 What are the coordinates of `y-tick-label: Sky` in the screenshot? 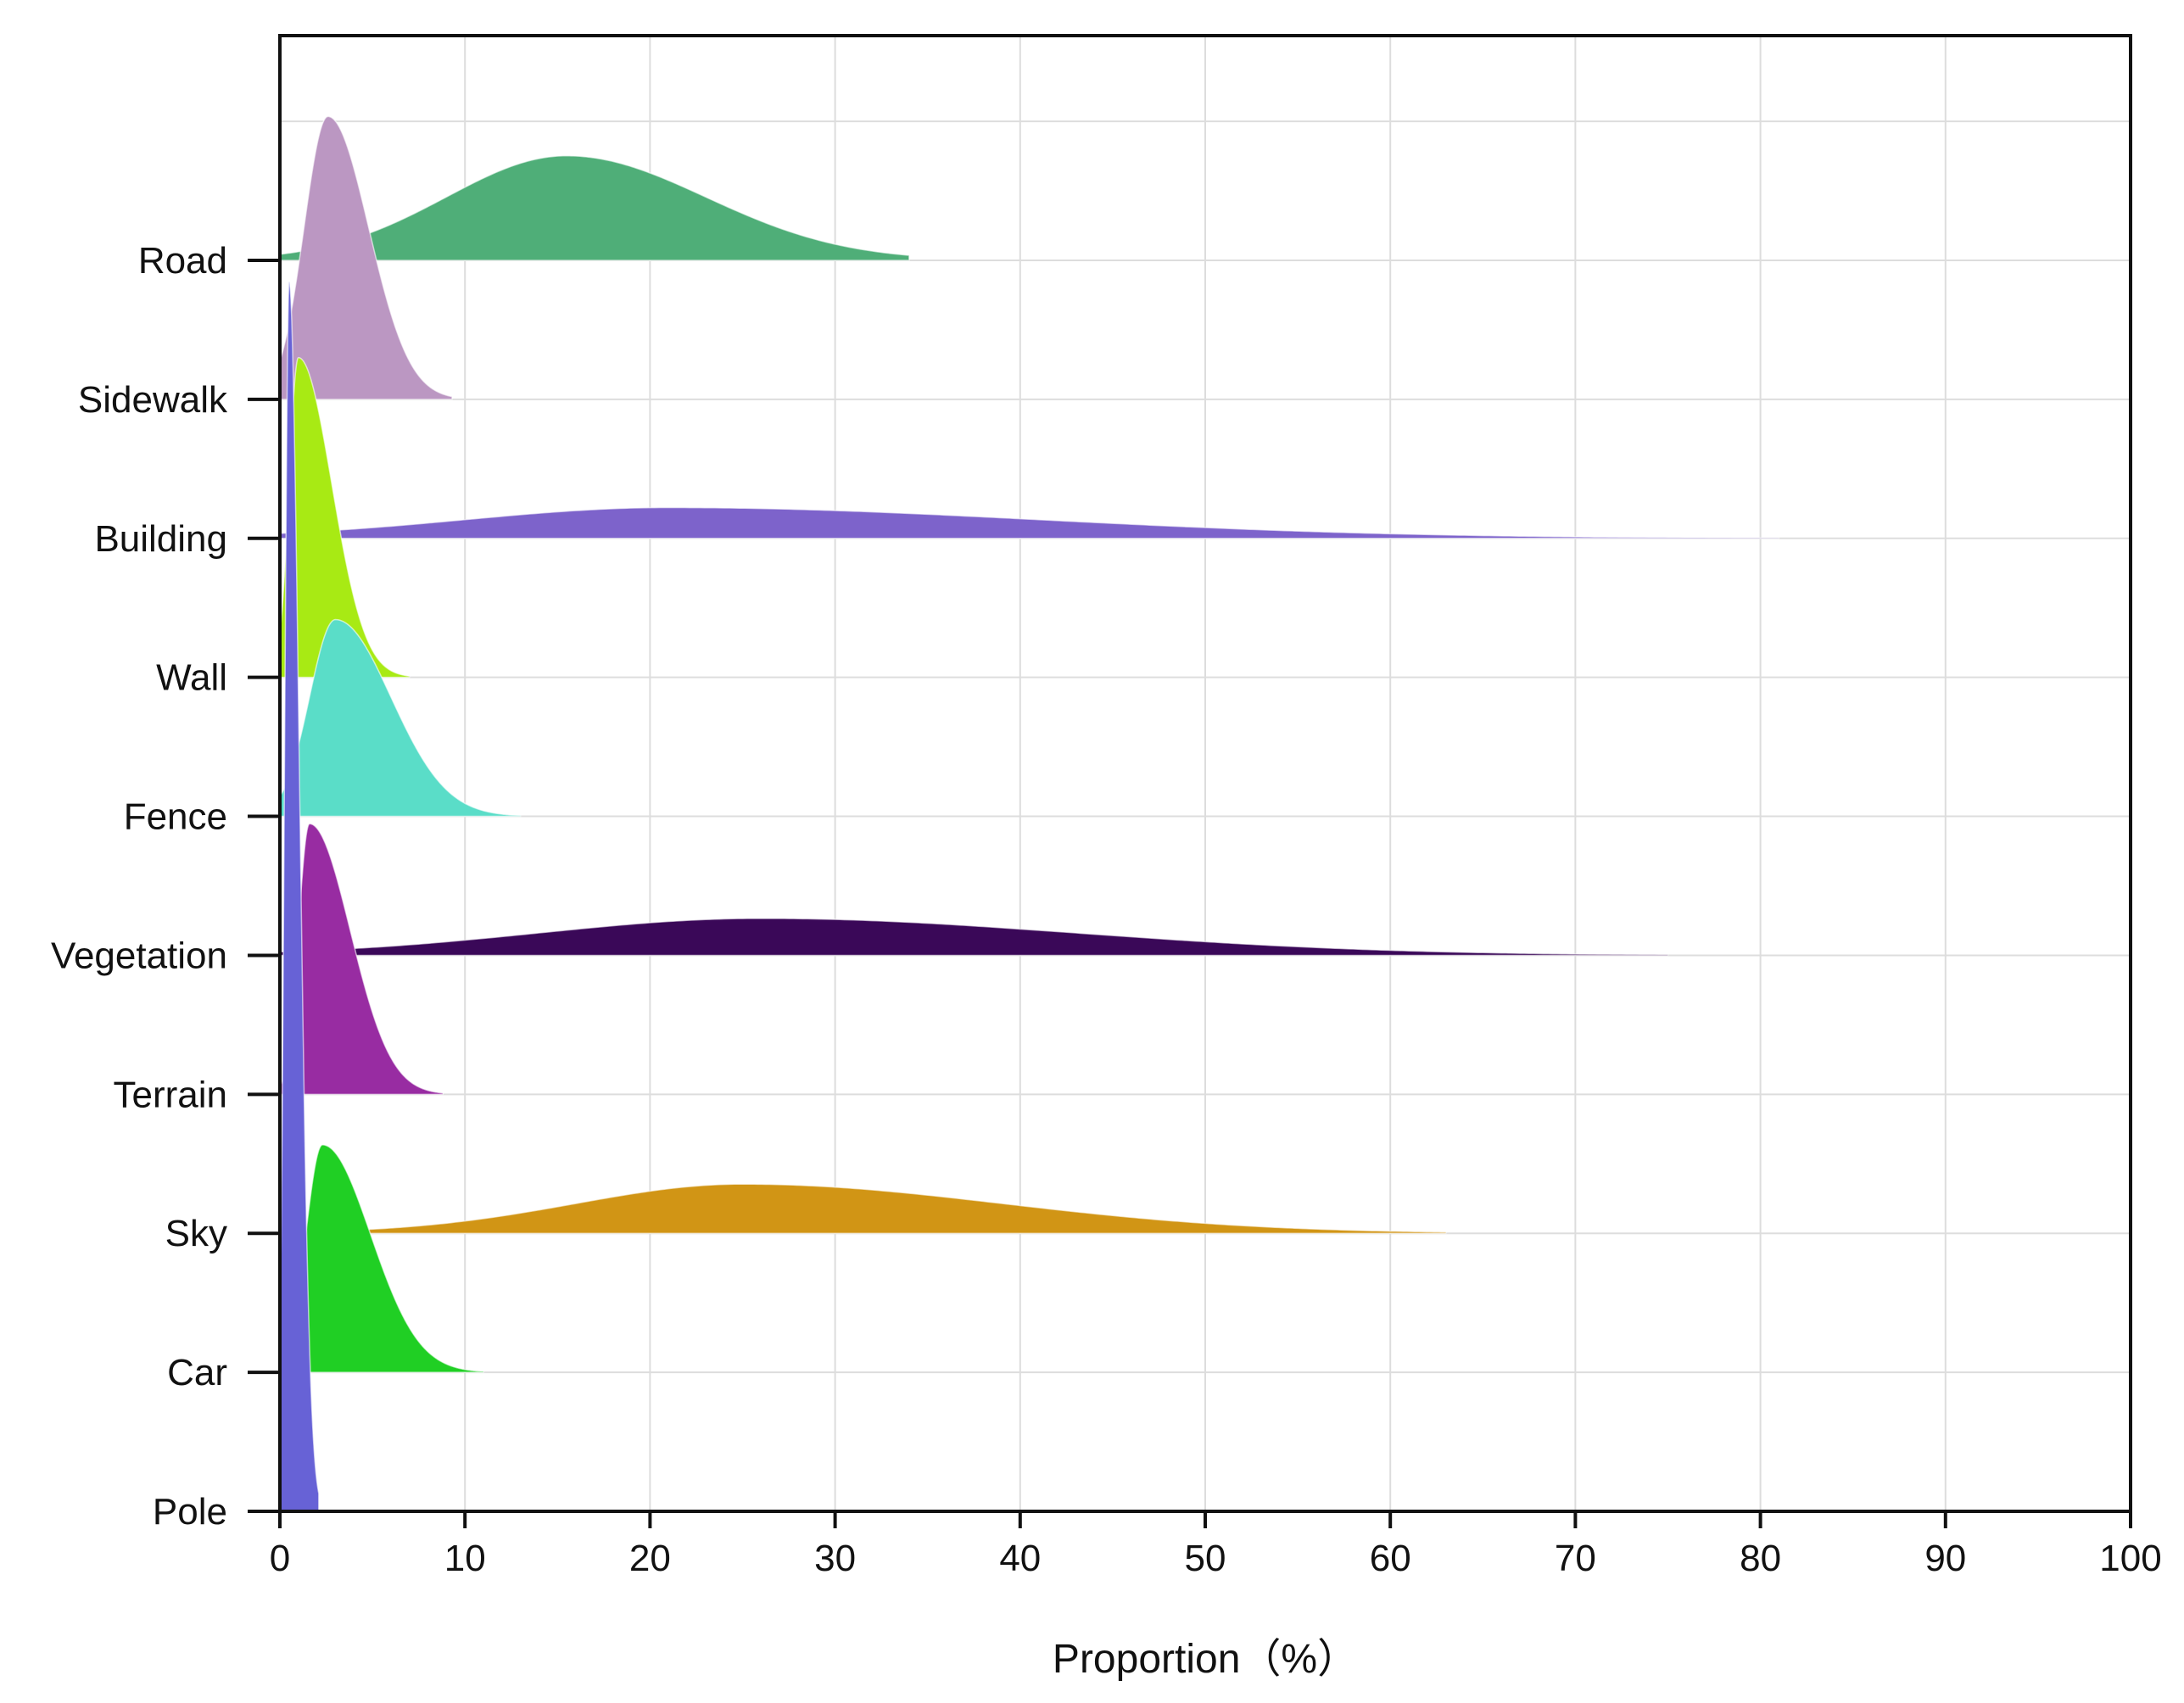 It's located at (196, 1233).